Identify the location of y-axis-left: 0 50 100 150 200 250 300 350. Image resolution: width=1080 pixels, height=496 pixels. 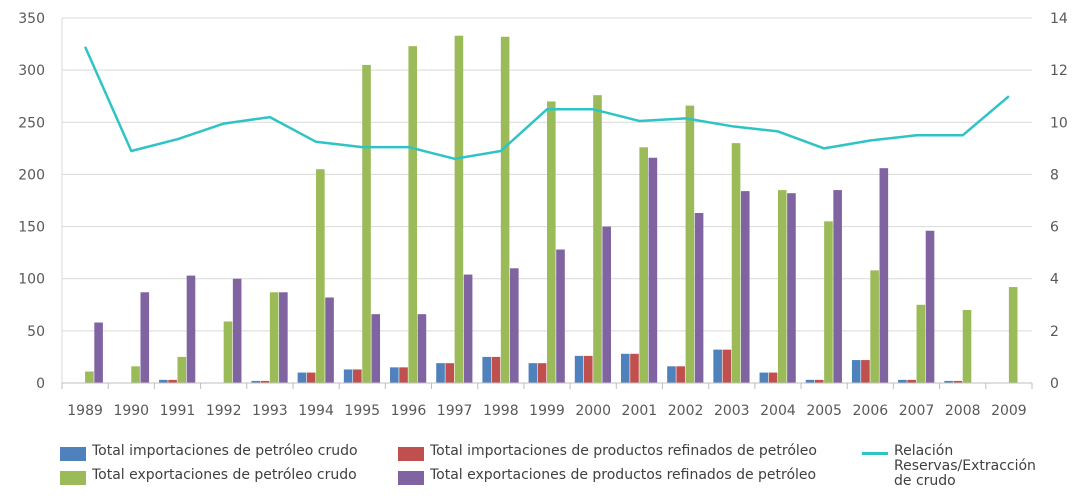
(31, 201).